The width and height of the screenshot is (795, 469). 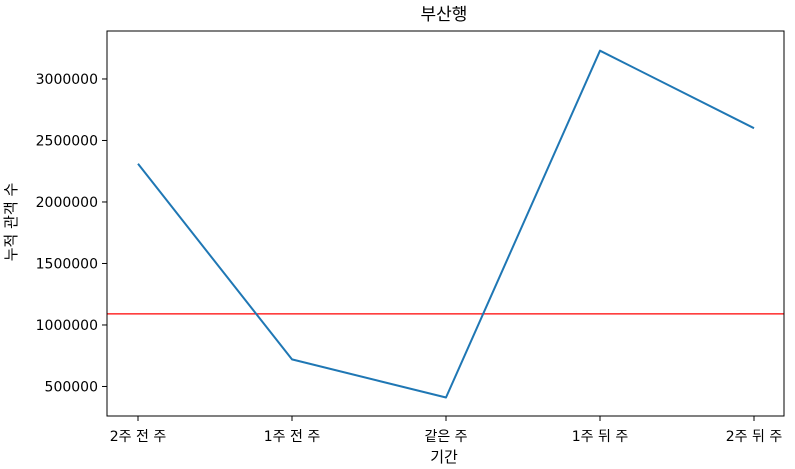 What do you see at coordinates (292, 437) in the screenshot?
I see `x-tick-label: 1주 전 주` at bounding box center [292, 437].